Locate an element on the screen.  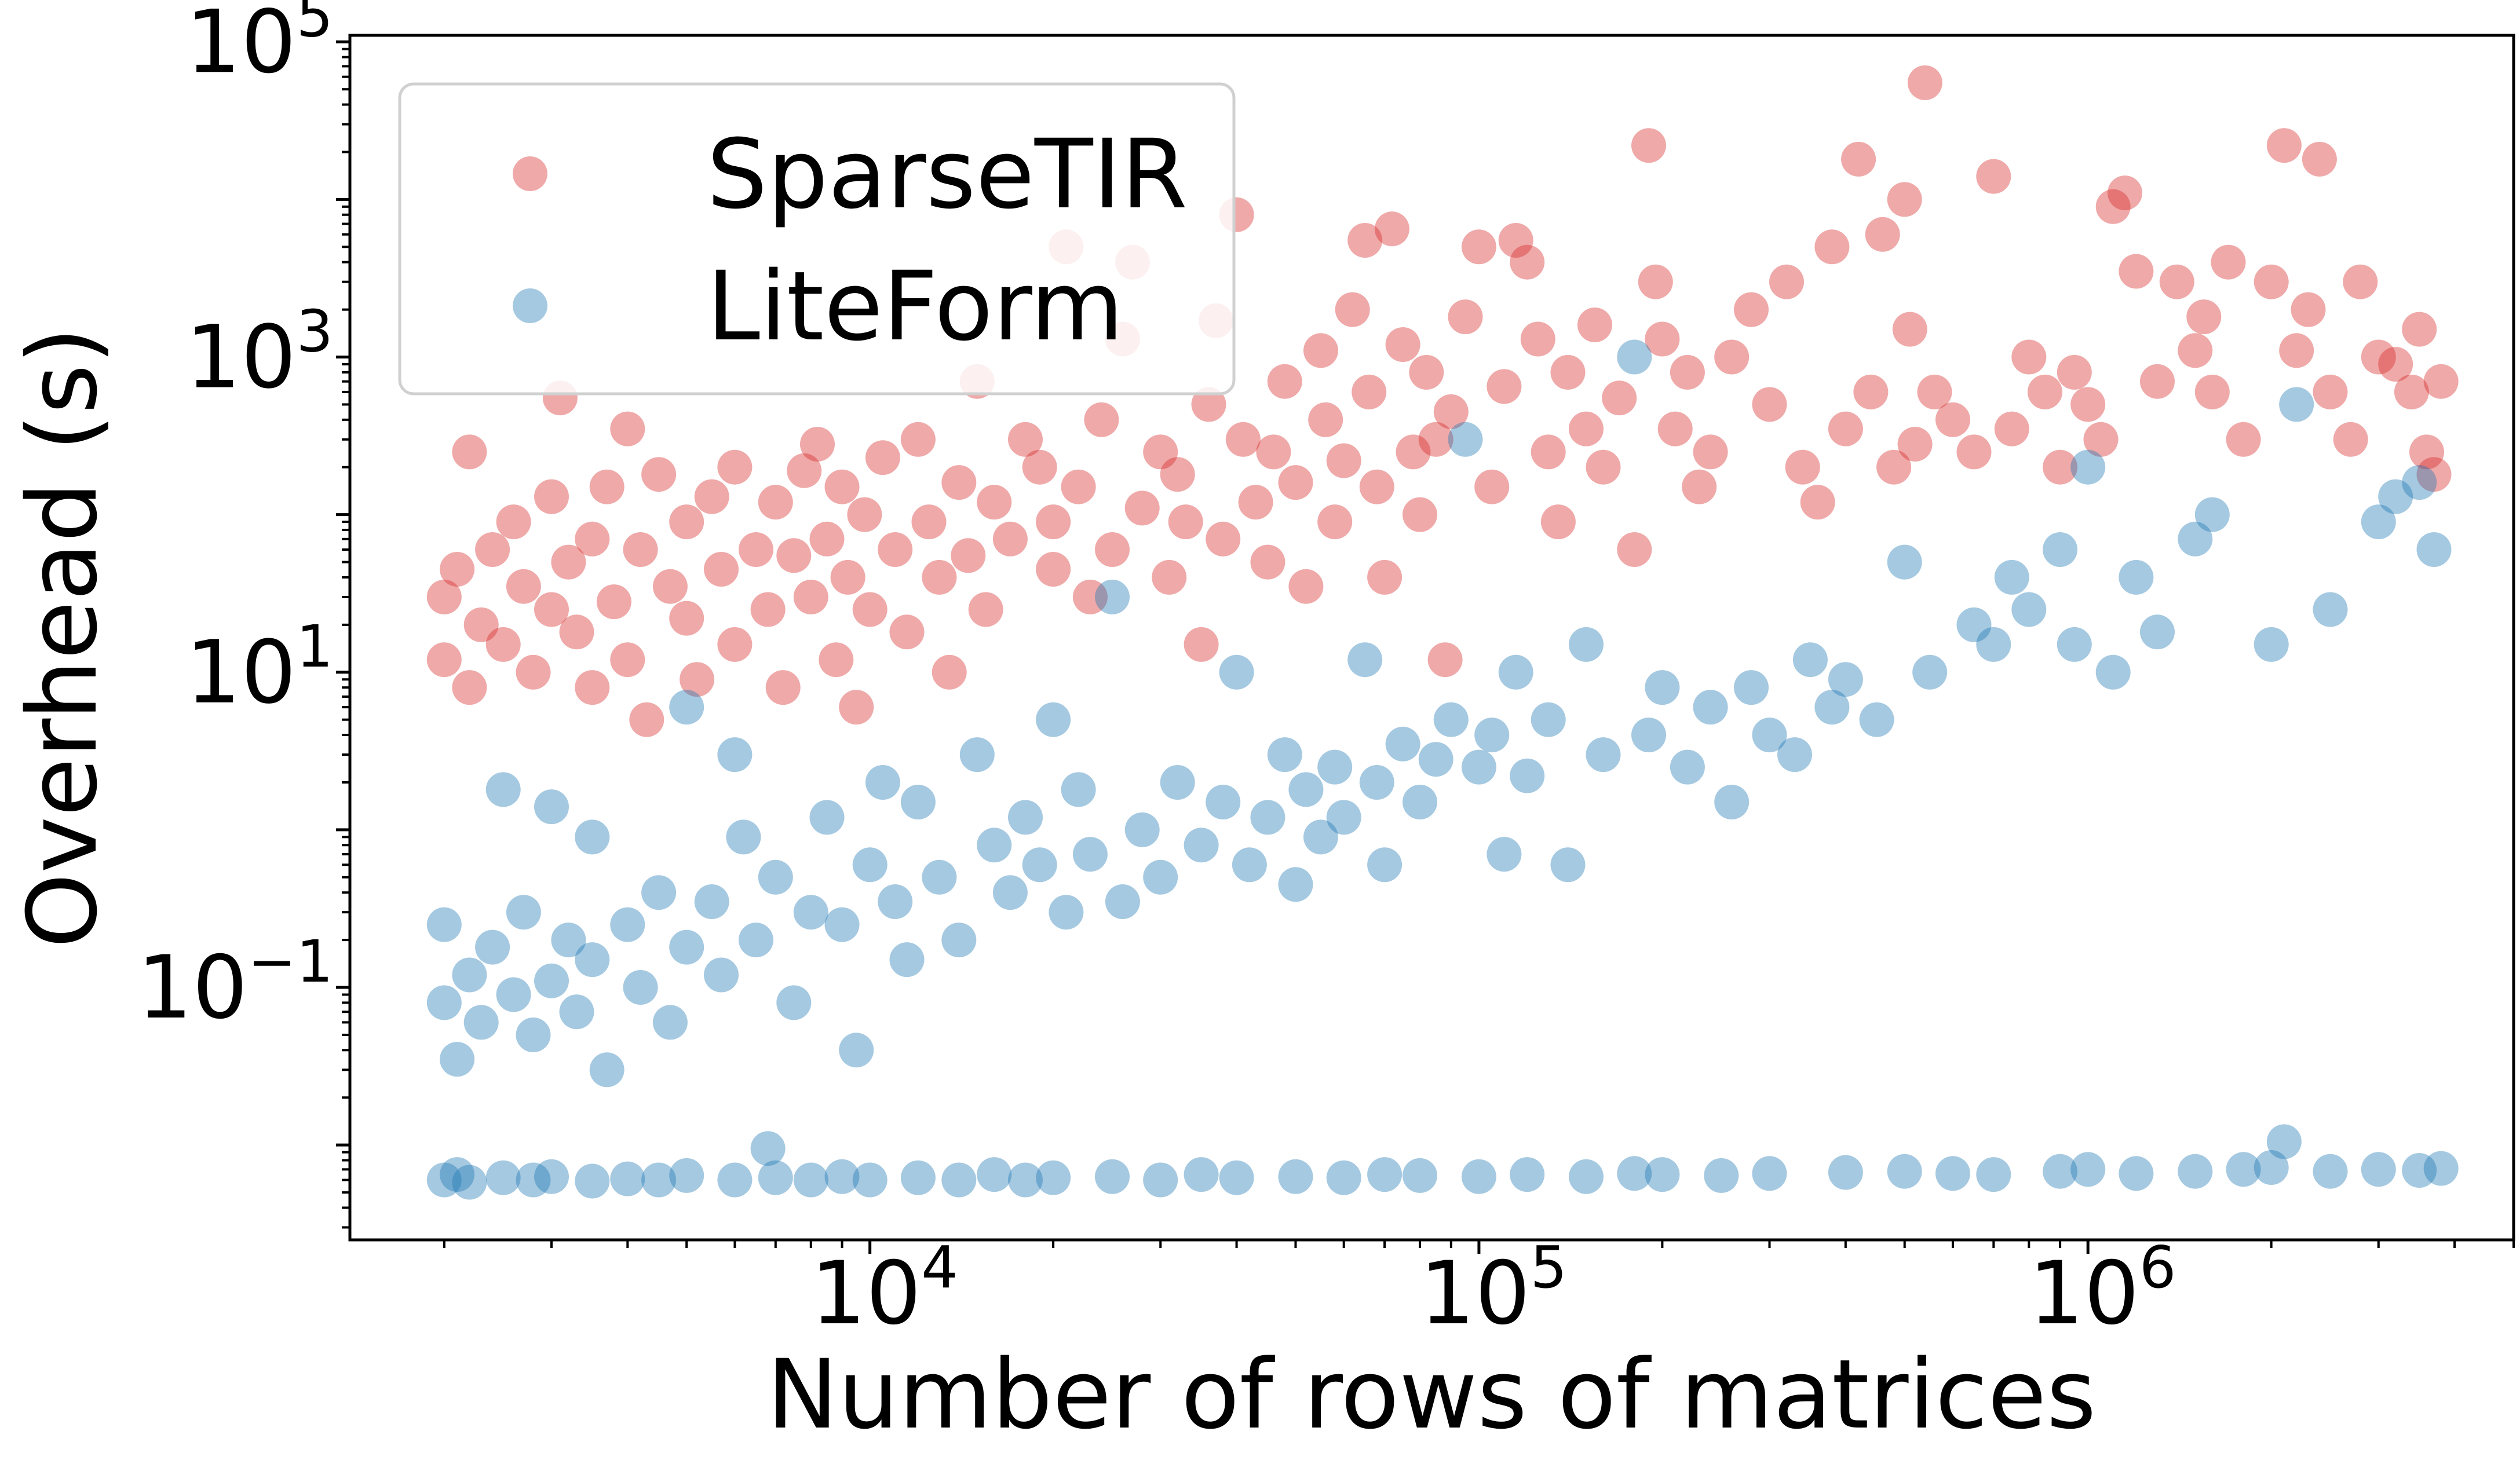
y-tick-label: 105 is located at coordinates (260, 46).